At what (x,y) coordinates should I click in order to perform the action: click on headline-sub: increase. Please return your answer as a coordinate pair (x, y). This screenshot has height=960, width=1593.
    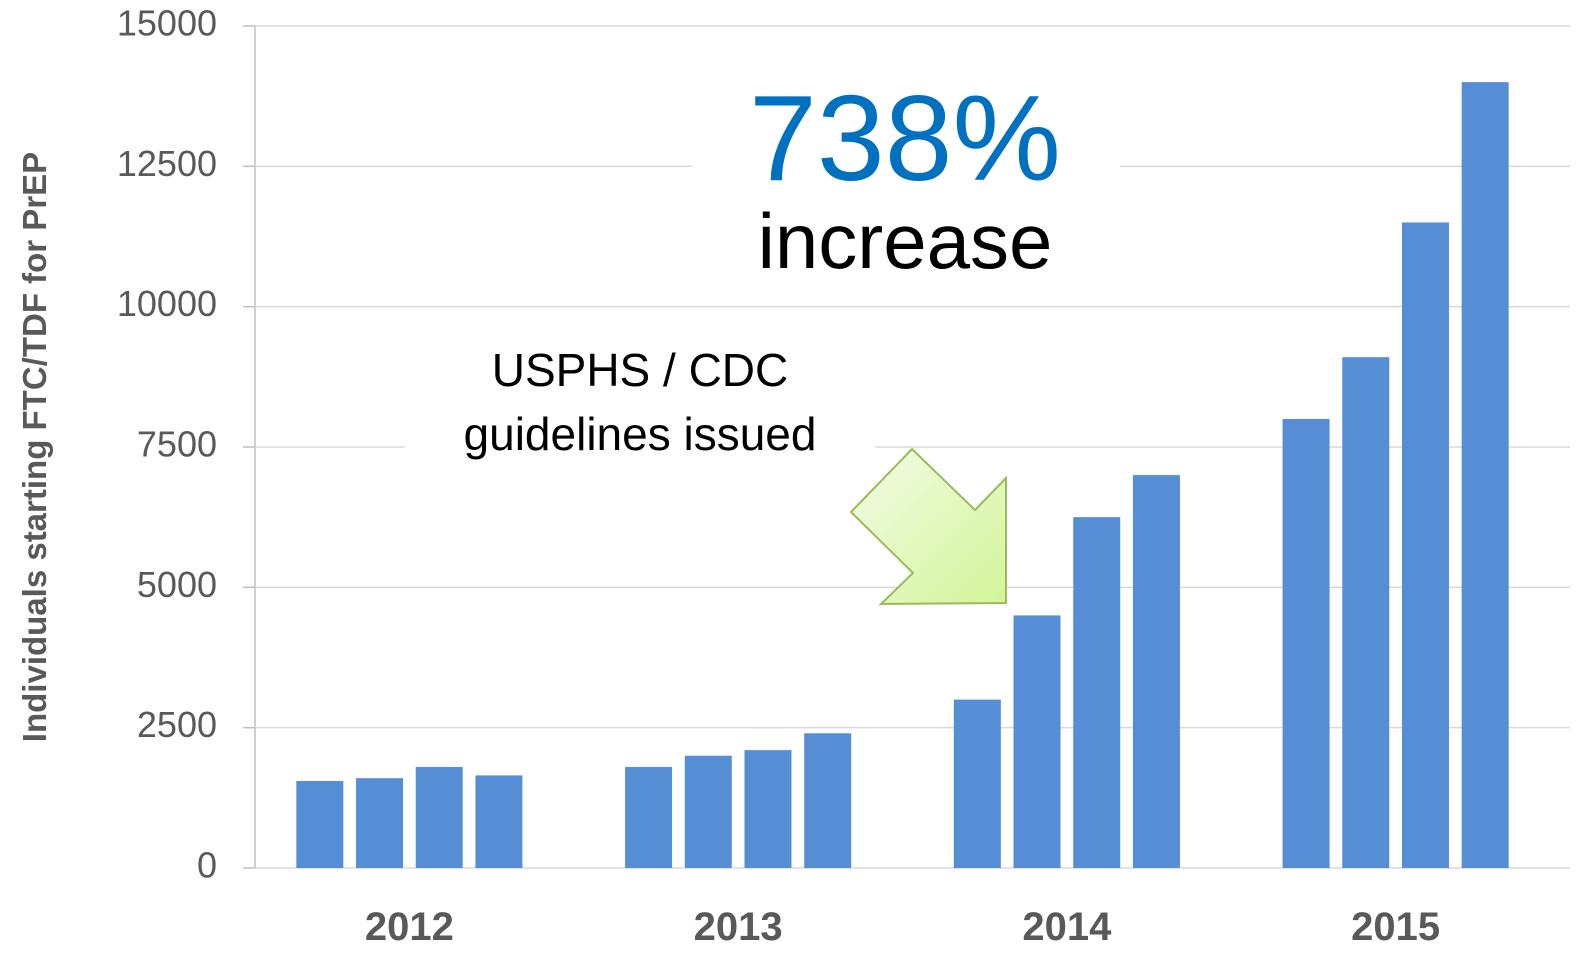
    Looking at the image, I should click on (905, 241).